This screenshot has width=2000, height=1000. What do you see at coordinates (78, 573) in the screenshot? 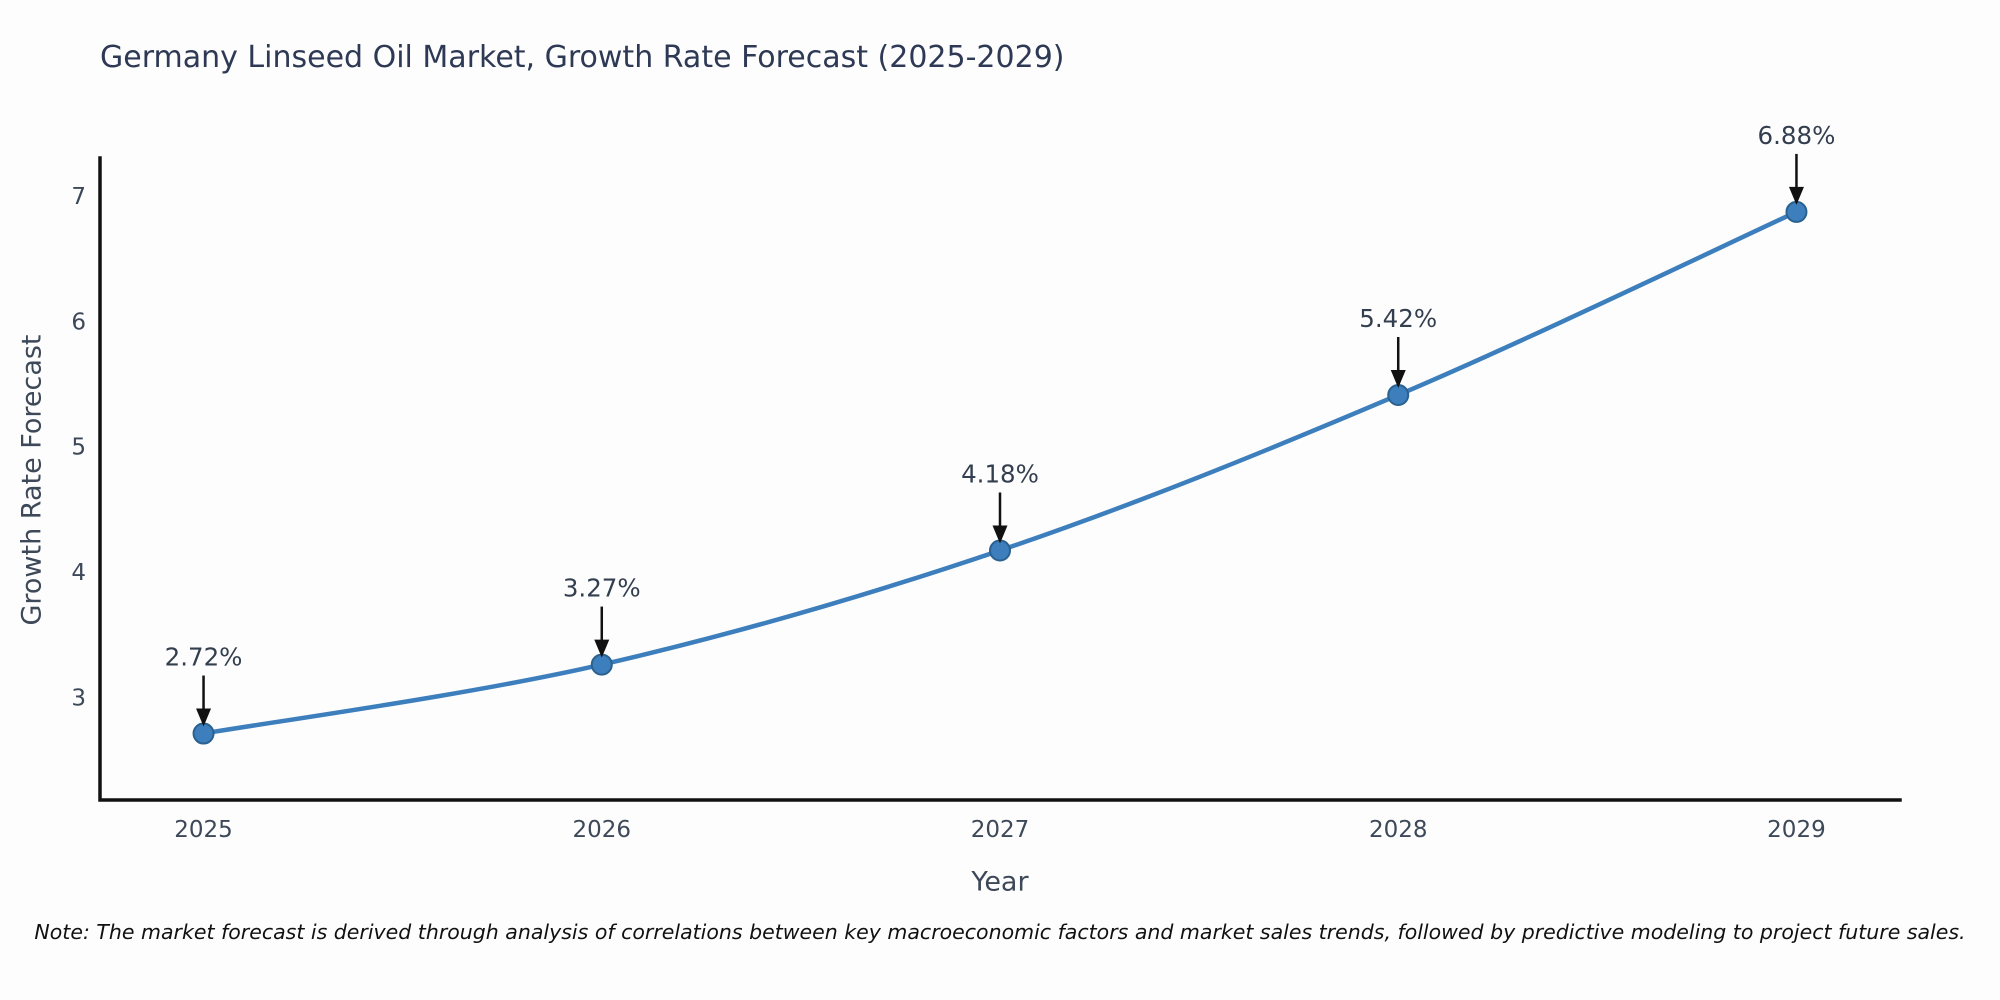
I see `y-tick-label: 4` at bounding box center [78, 573].